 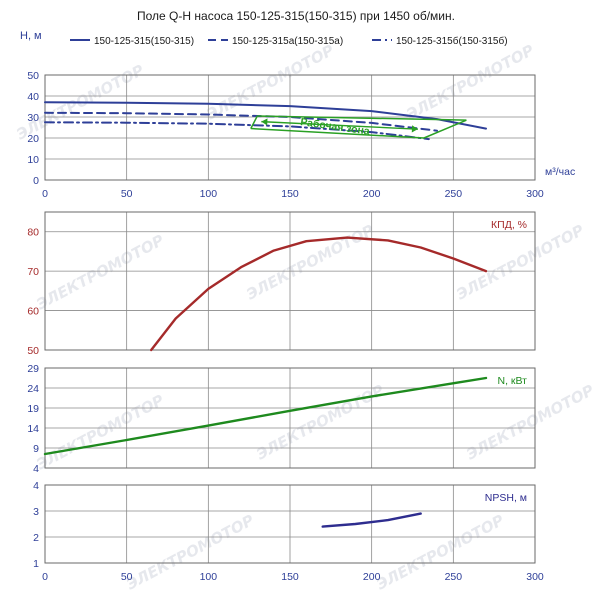 I want to click on y-tick-label: 19, so click(x=33, y=409).